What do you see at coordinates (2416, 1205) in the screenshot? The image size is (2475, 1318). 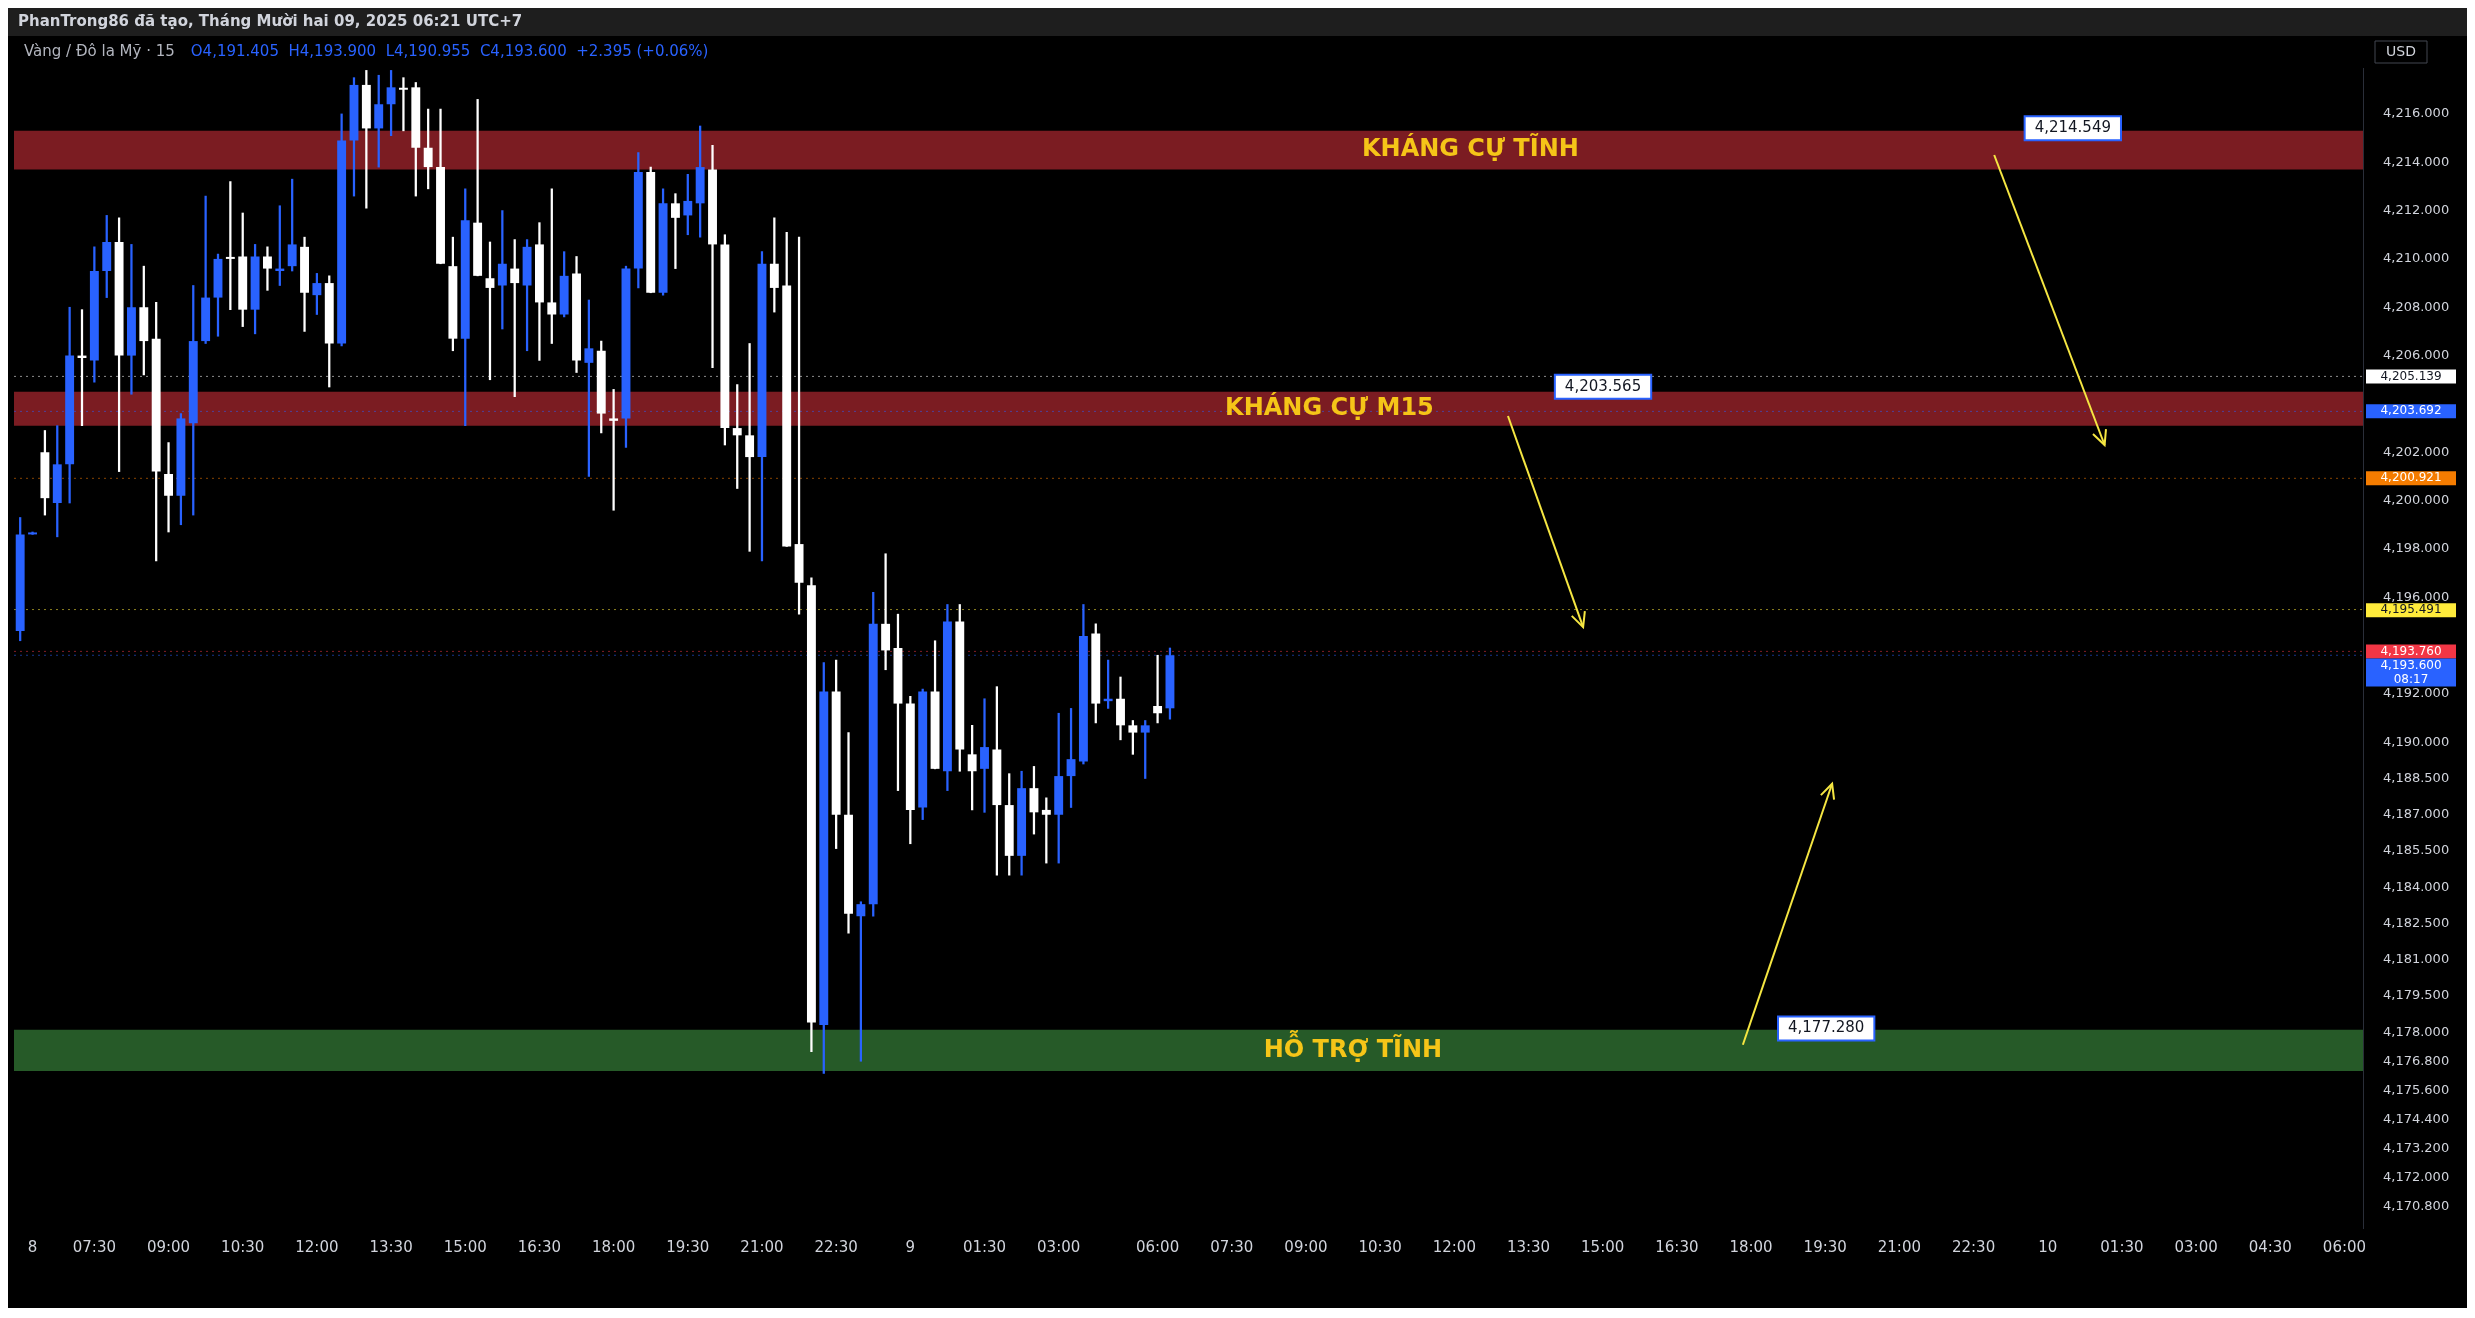 I see `y-tick-label: 4,170.800` at bounding box center [2416, 1205].